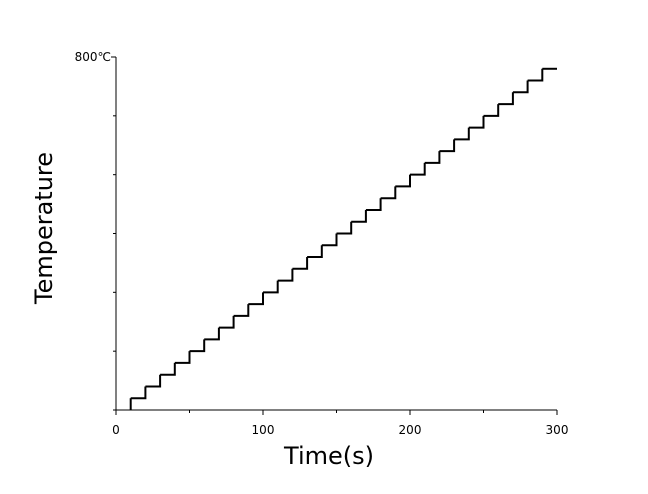 This screenshot has width=648, height=494. What do you see at coordinates (557, 430) in the screenshot?
I see `x-tick-label: 300` at bounding box center [557, 430].